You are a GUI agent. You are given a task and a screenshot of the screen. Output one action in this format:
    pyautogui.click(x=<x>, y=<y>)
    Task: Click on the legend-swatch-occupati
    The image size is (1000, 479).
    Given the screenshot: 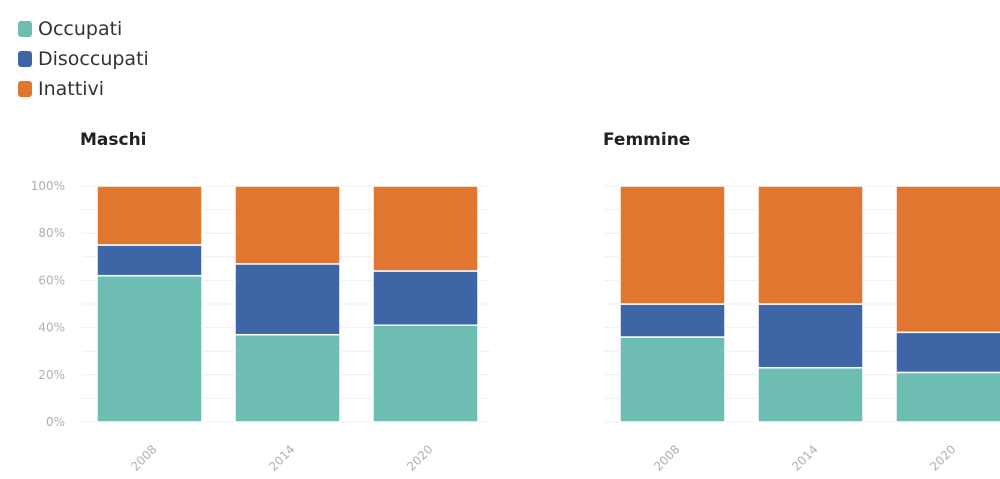 What is the action you would take?
    pyautogui.click(x=25, y=29)
    